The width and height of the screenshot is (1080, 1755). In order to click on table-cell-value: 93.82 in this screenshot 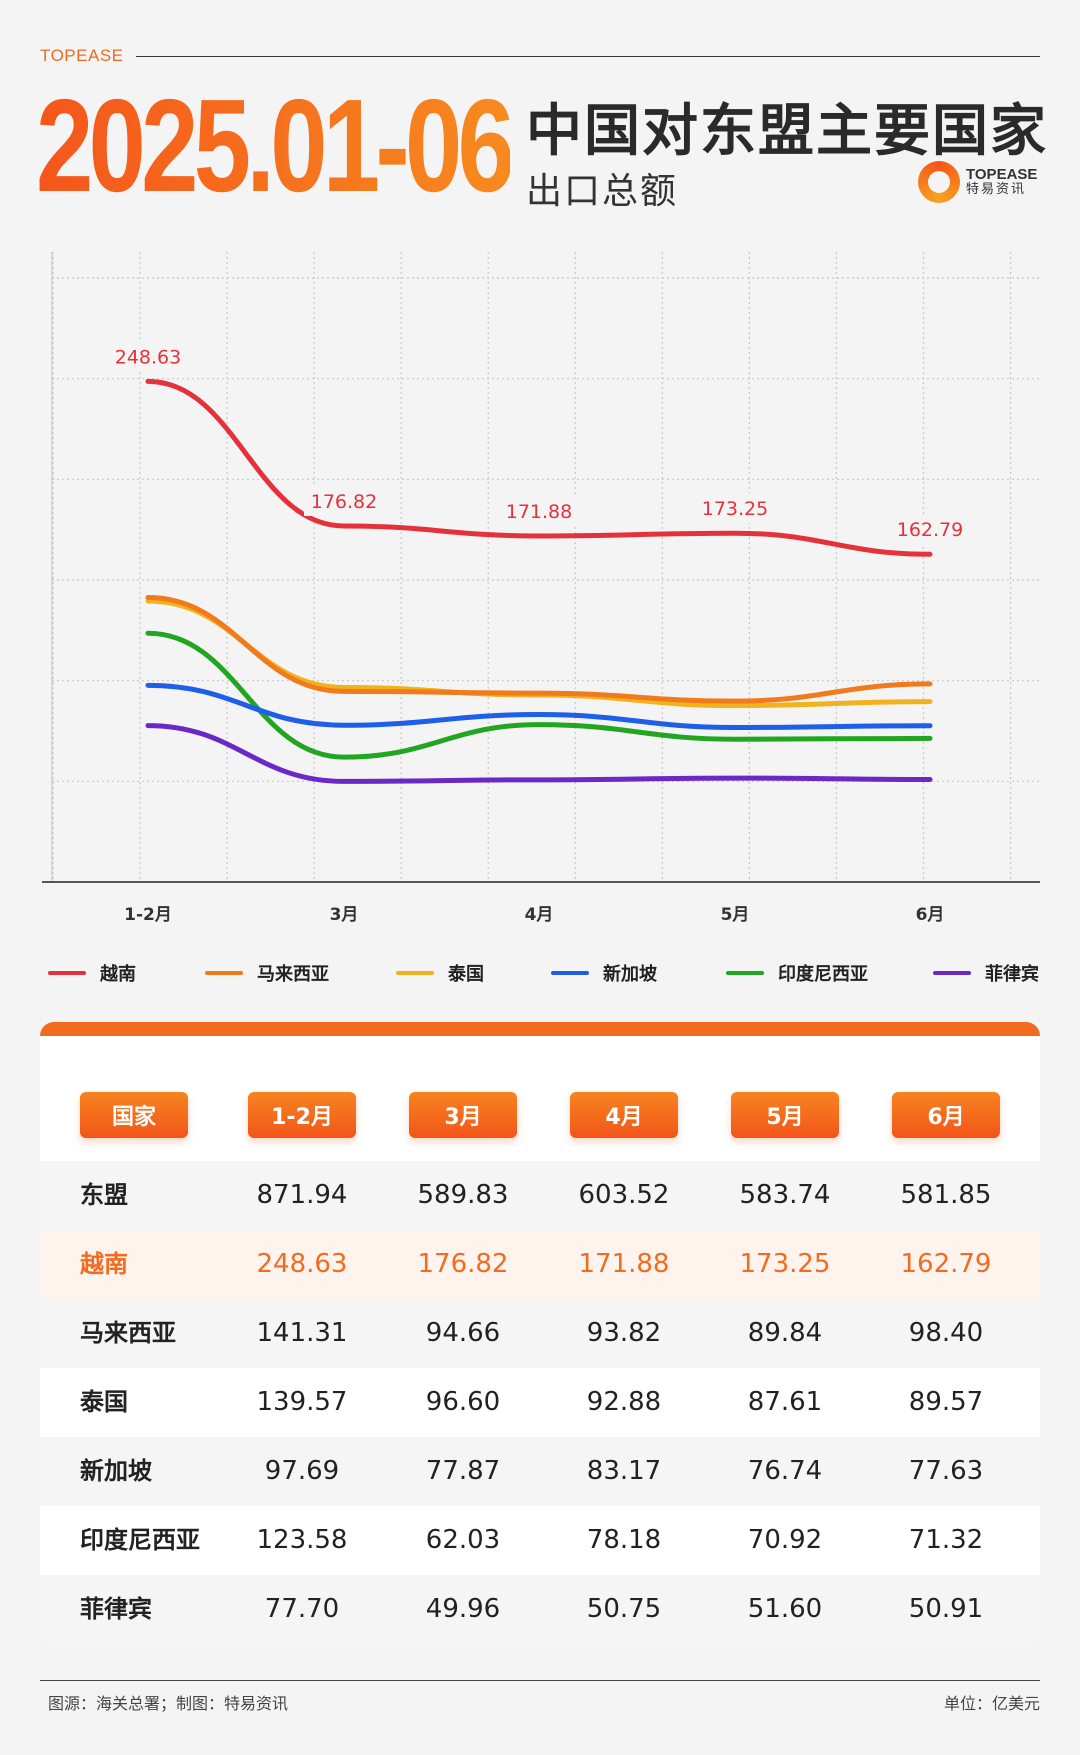, I will do `click(624, 1333)`.